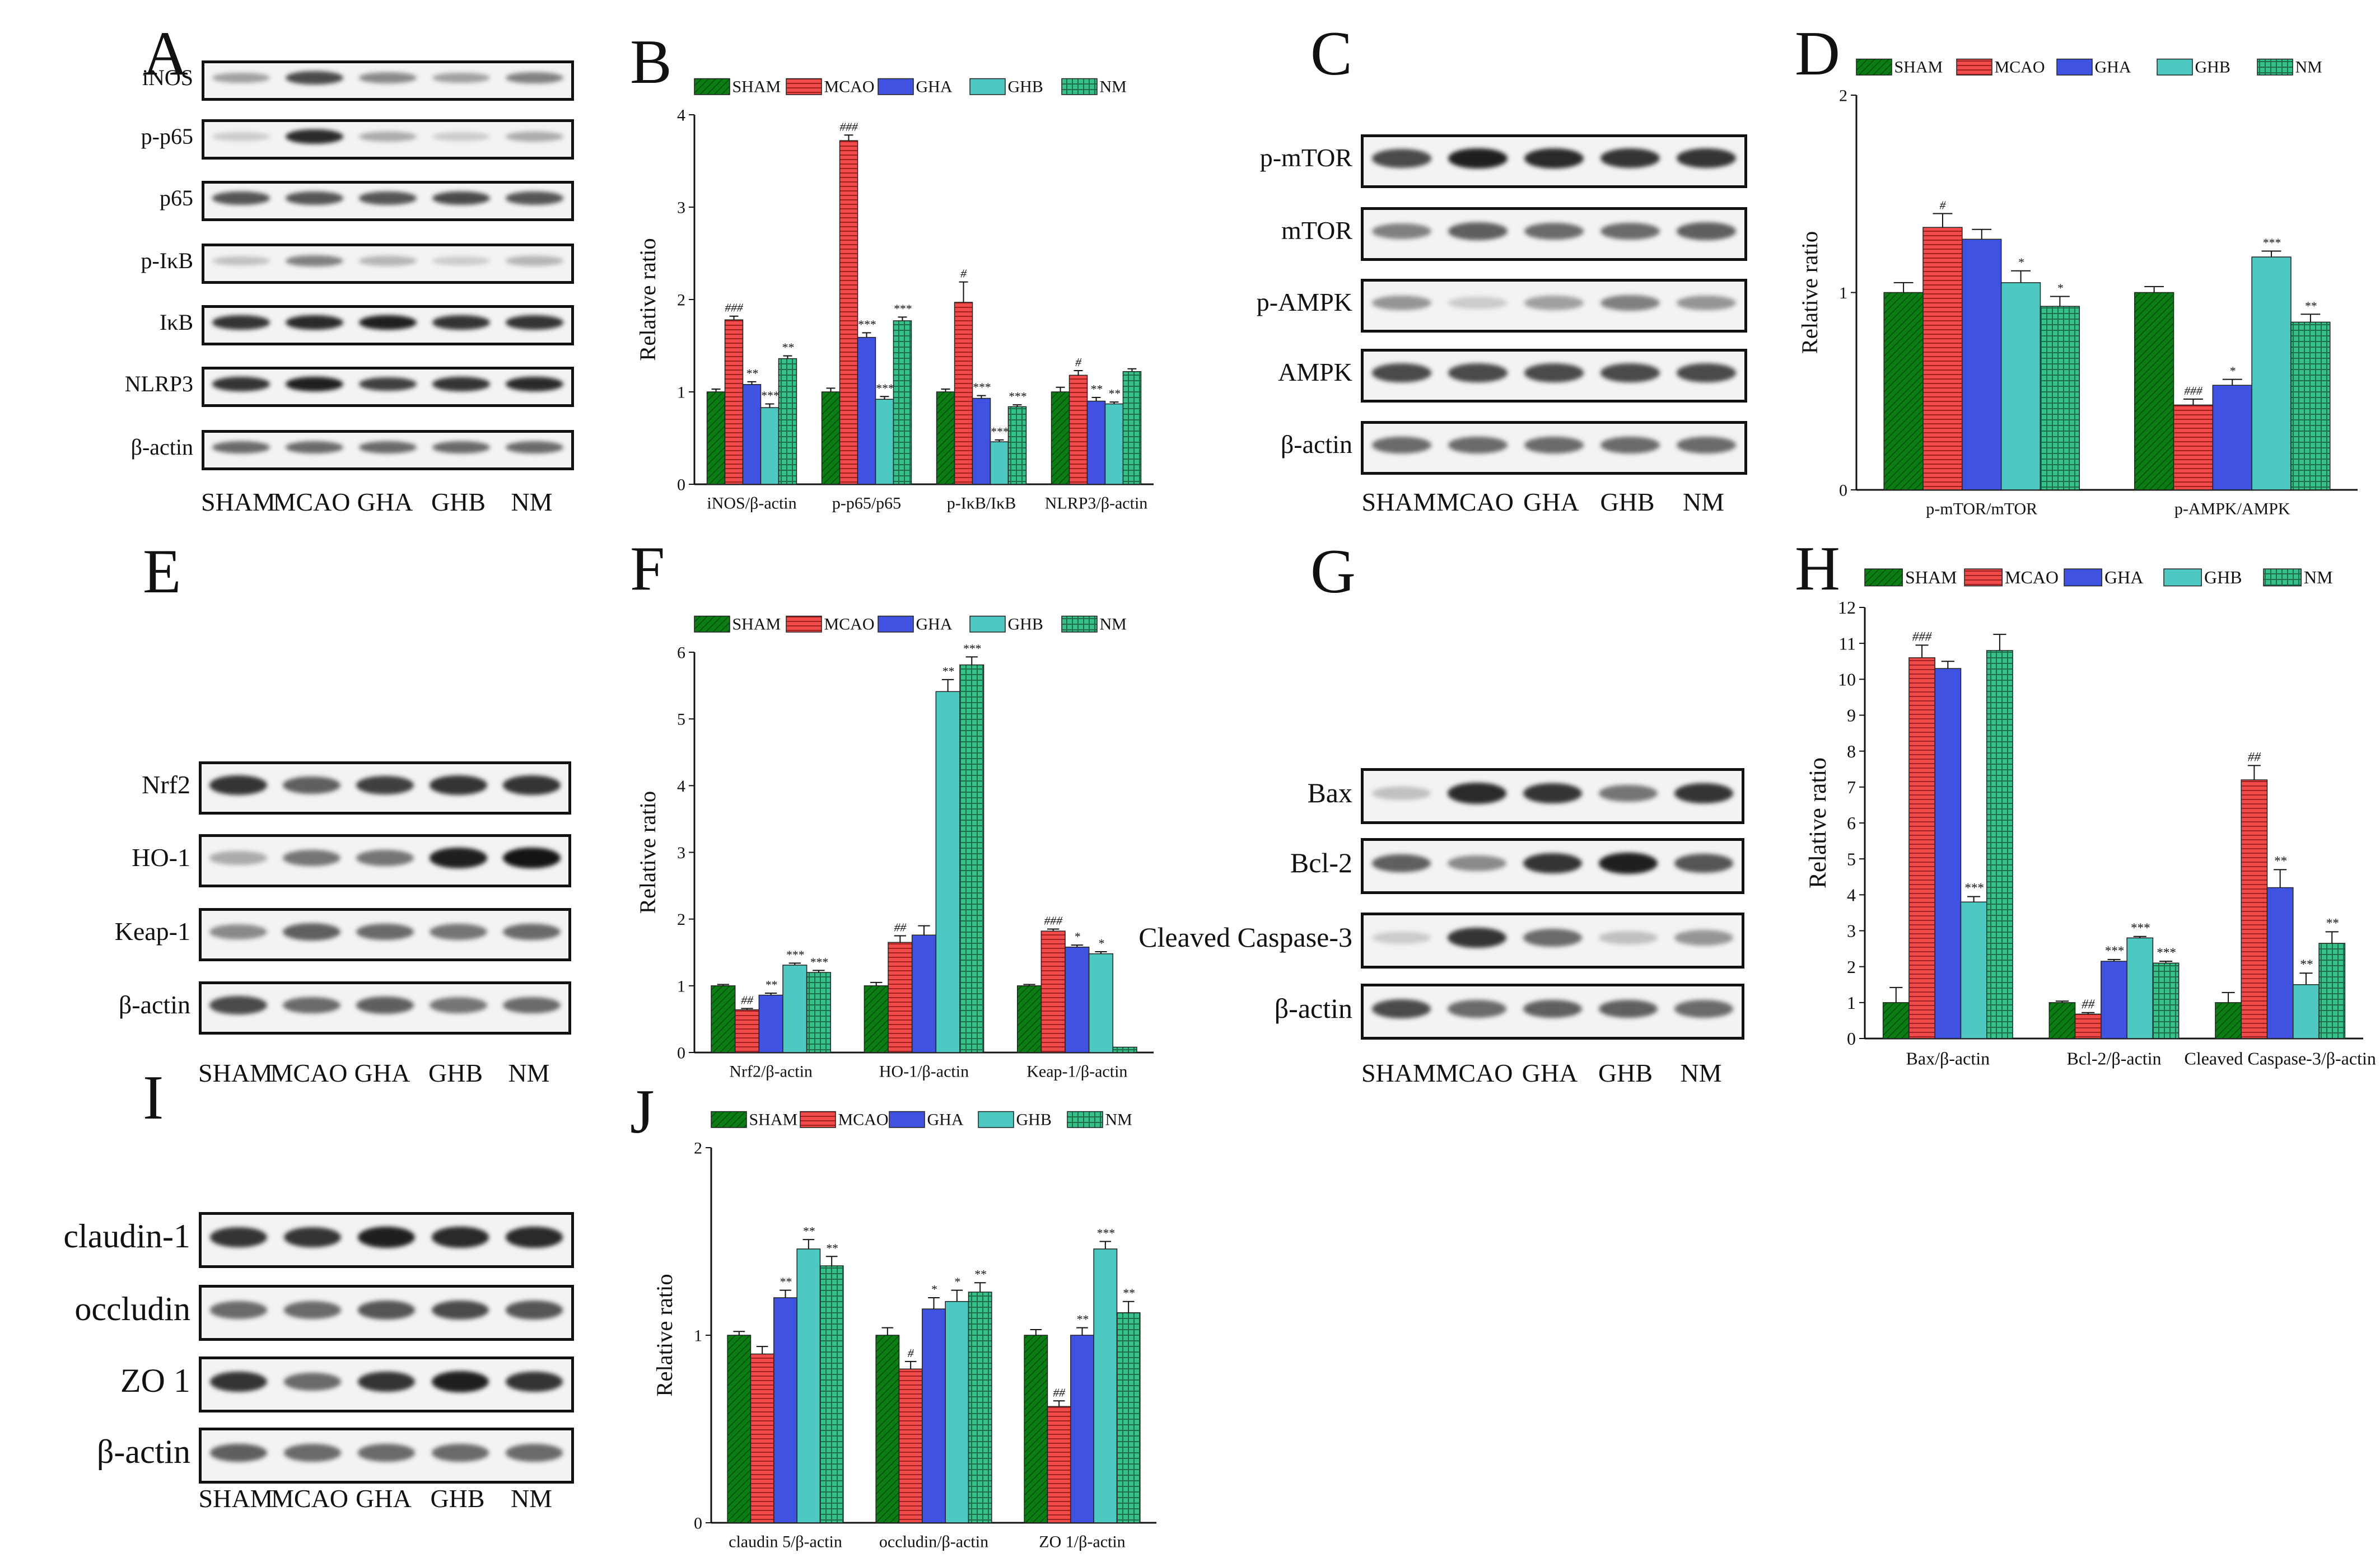  What do you see at coordinates (2020, 67) in the screenshot?
I see `legend-label-mcao: MCAO` at bounding box center [2020, 67].